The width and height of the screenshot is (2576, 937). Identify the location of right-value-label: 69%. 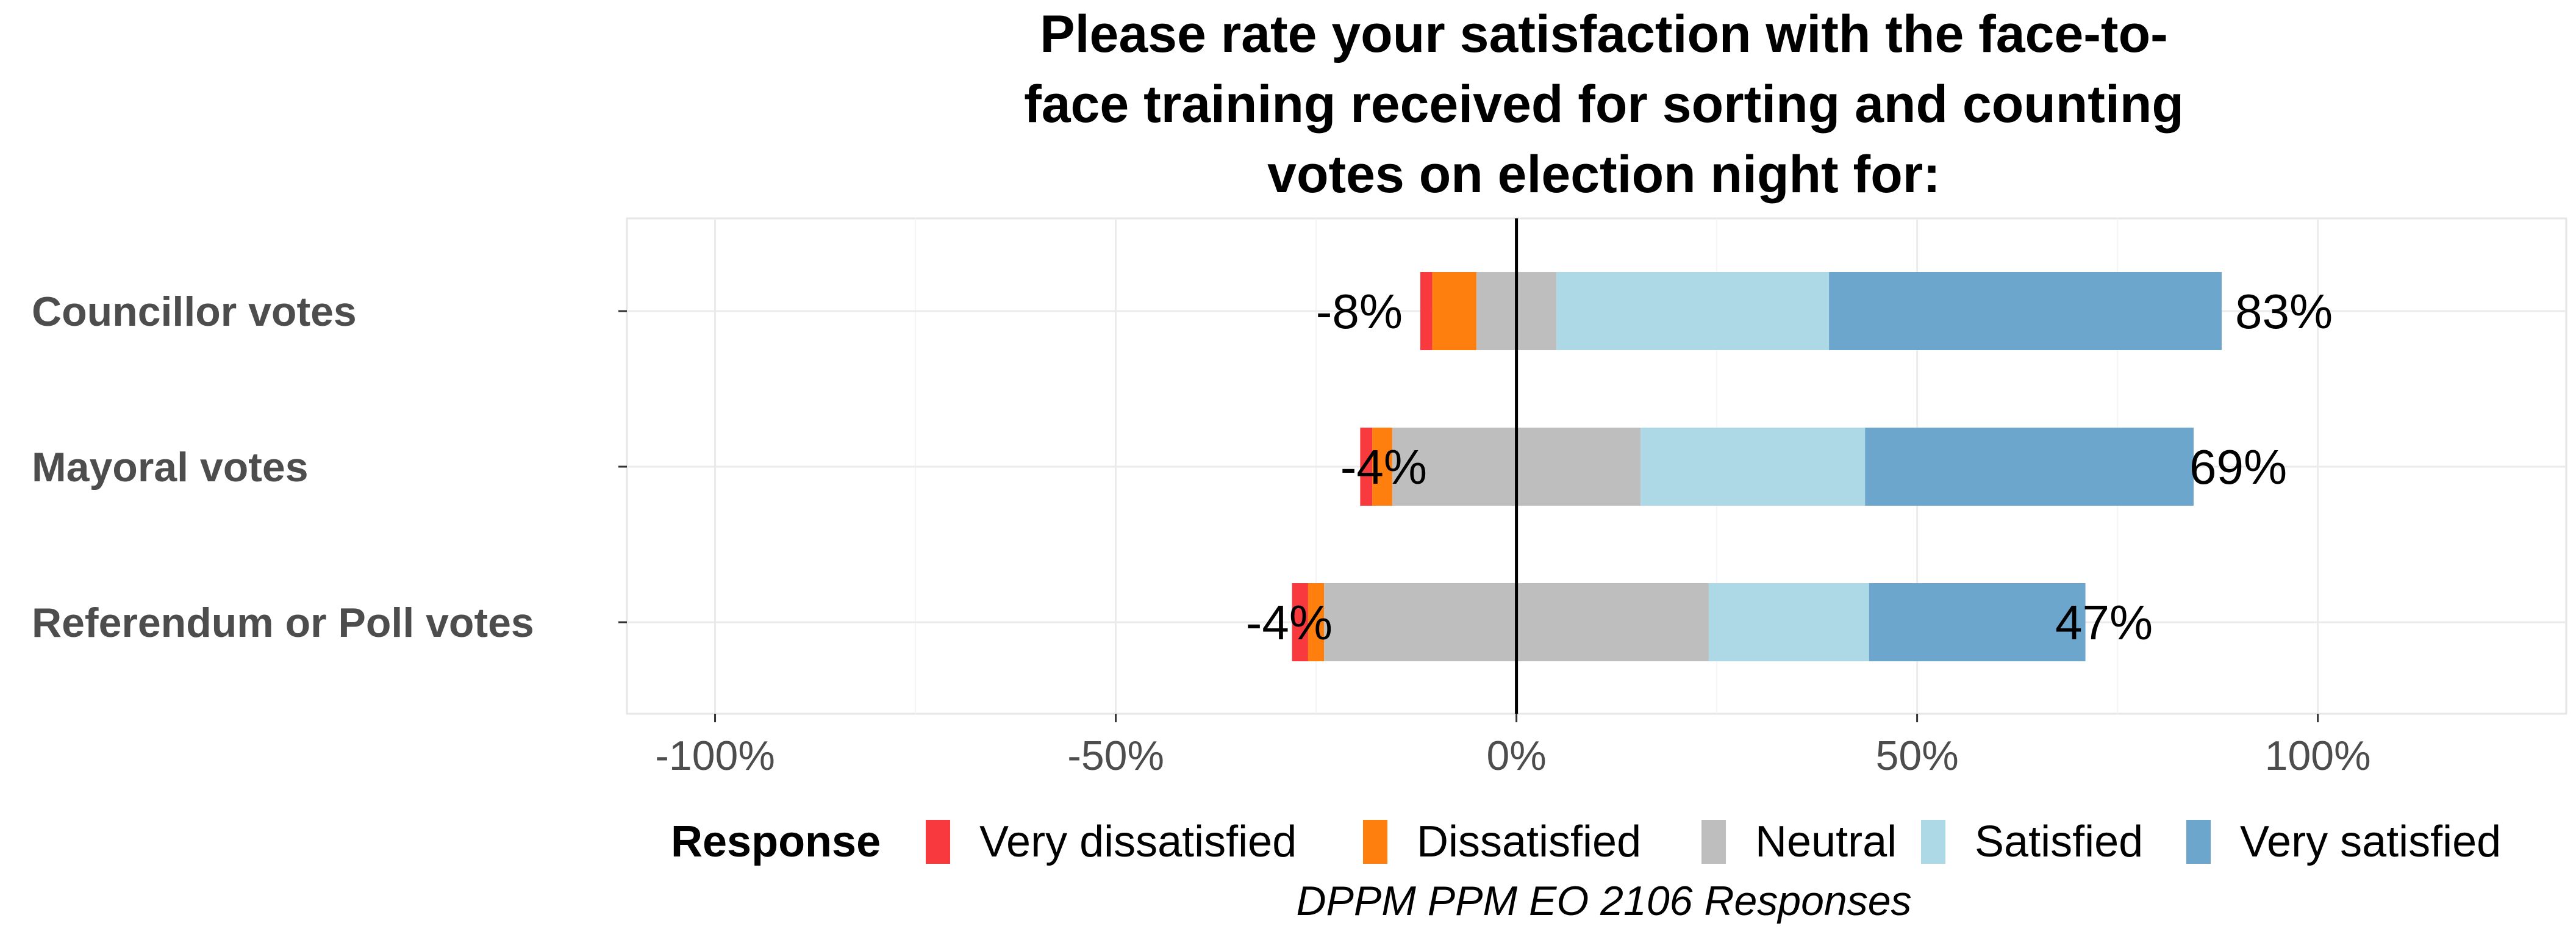
(2238, 467).